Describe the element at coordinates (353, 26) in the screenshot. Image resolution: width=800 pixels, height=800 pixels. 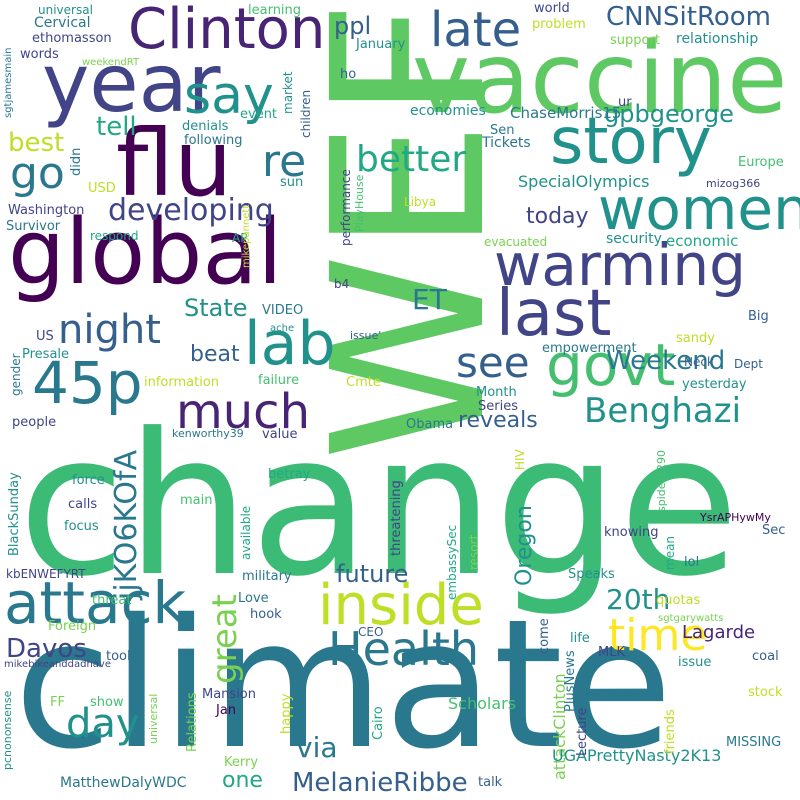
I see `word: ppl` at that location.